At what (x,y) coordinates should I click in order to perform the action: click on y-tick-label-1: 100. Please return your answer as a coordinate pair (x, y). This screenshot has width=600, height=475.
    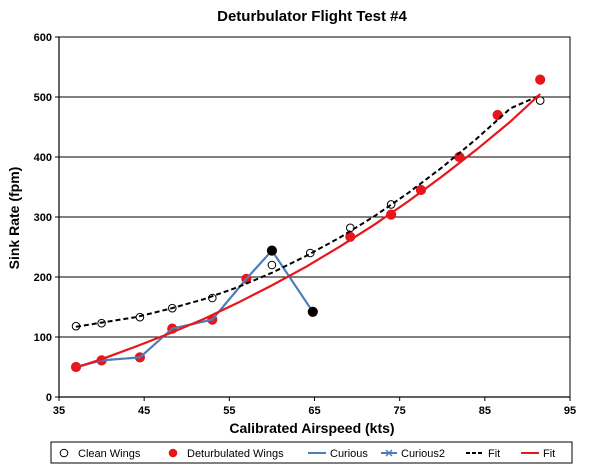
    Looking at the image, I should click on (43, 338).